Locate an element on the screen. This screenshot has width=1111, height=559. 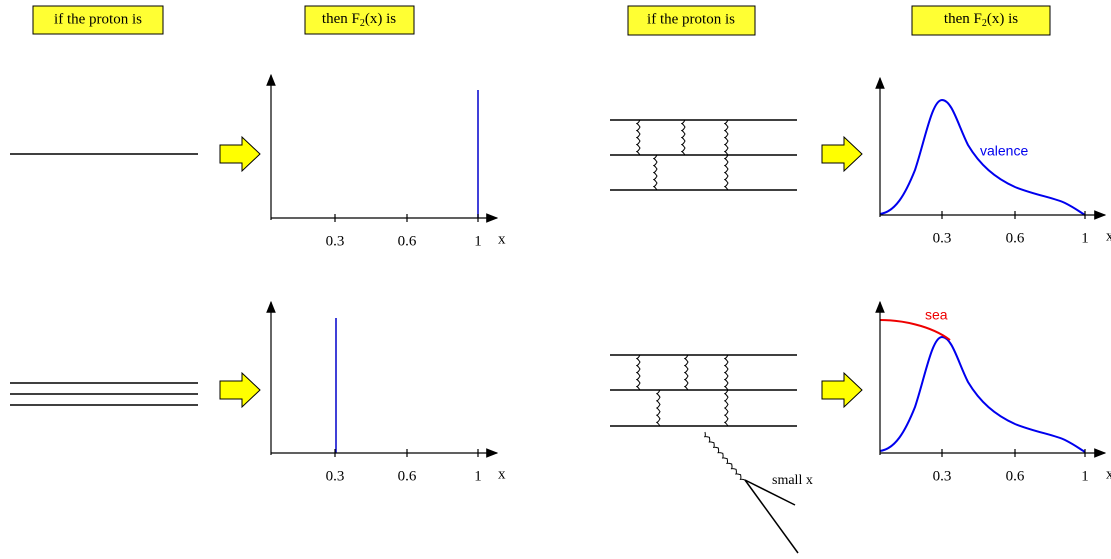
valence-label: valence is located at coordinates (1004, 151).